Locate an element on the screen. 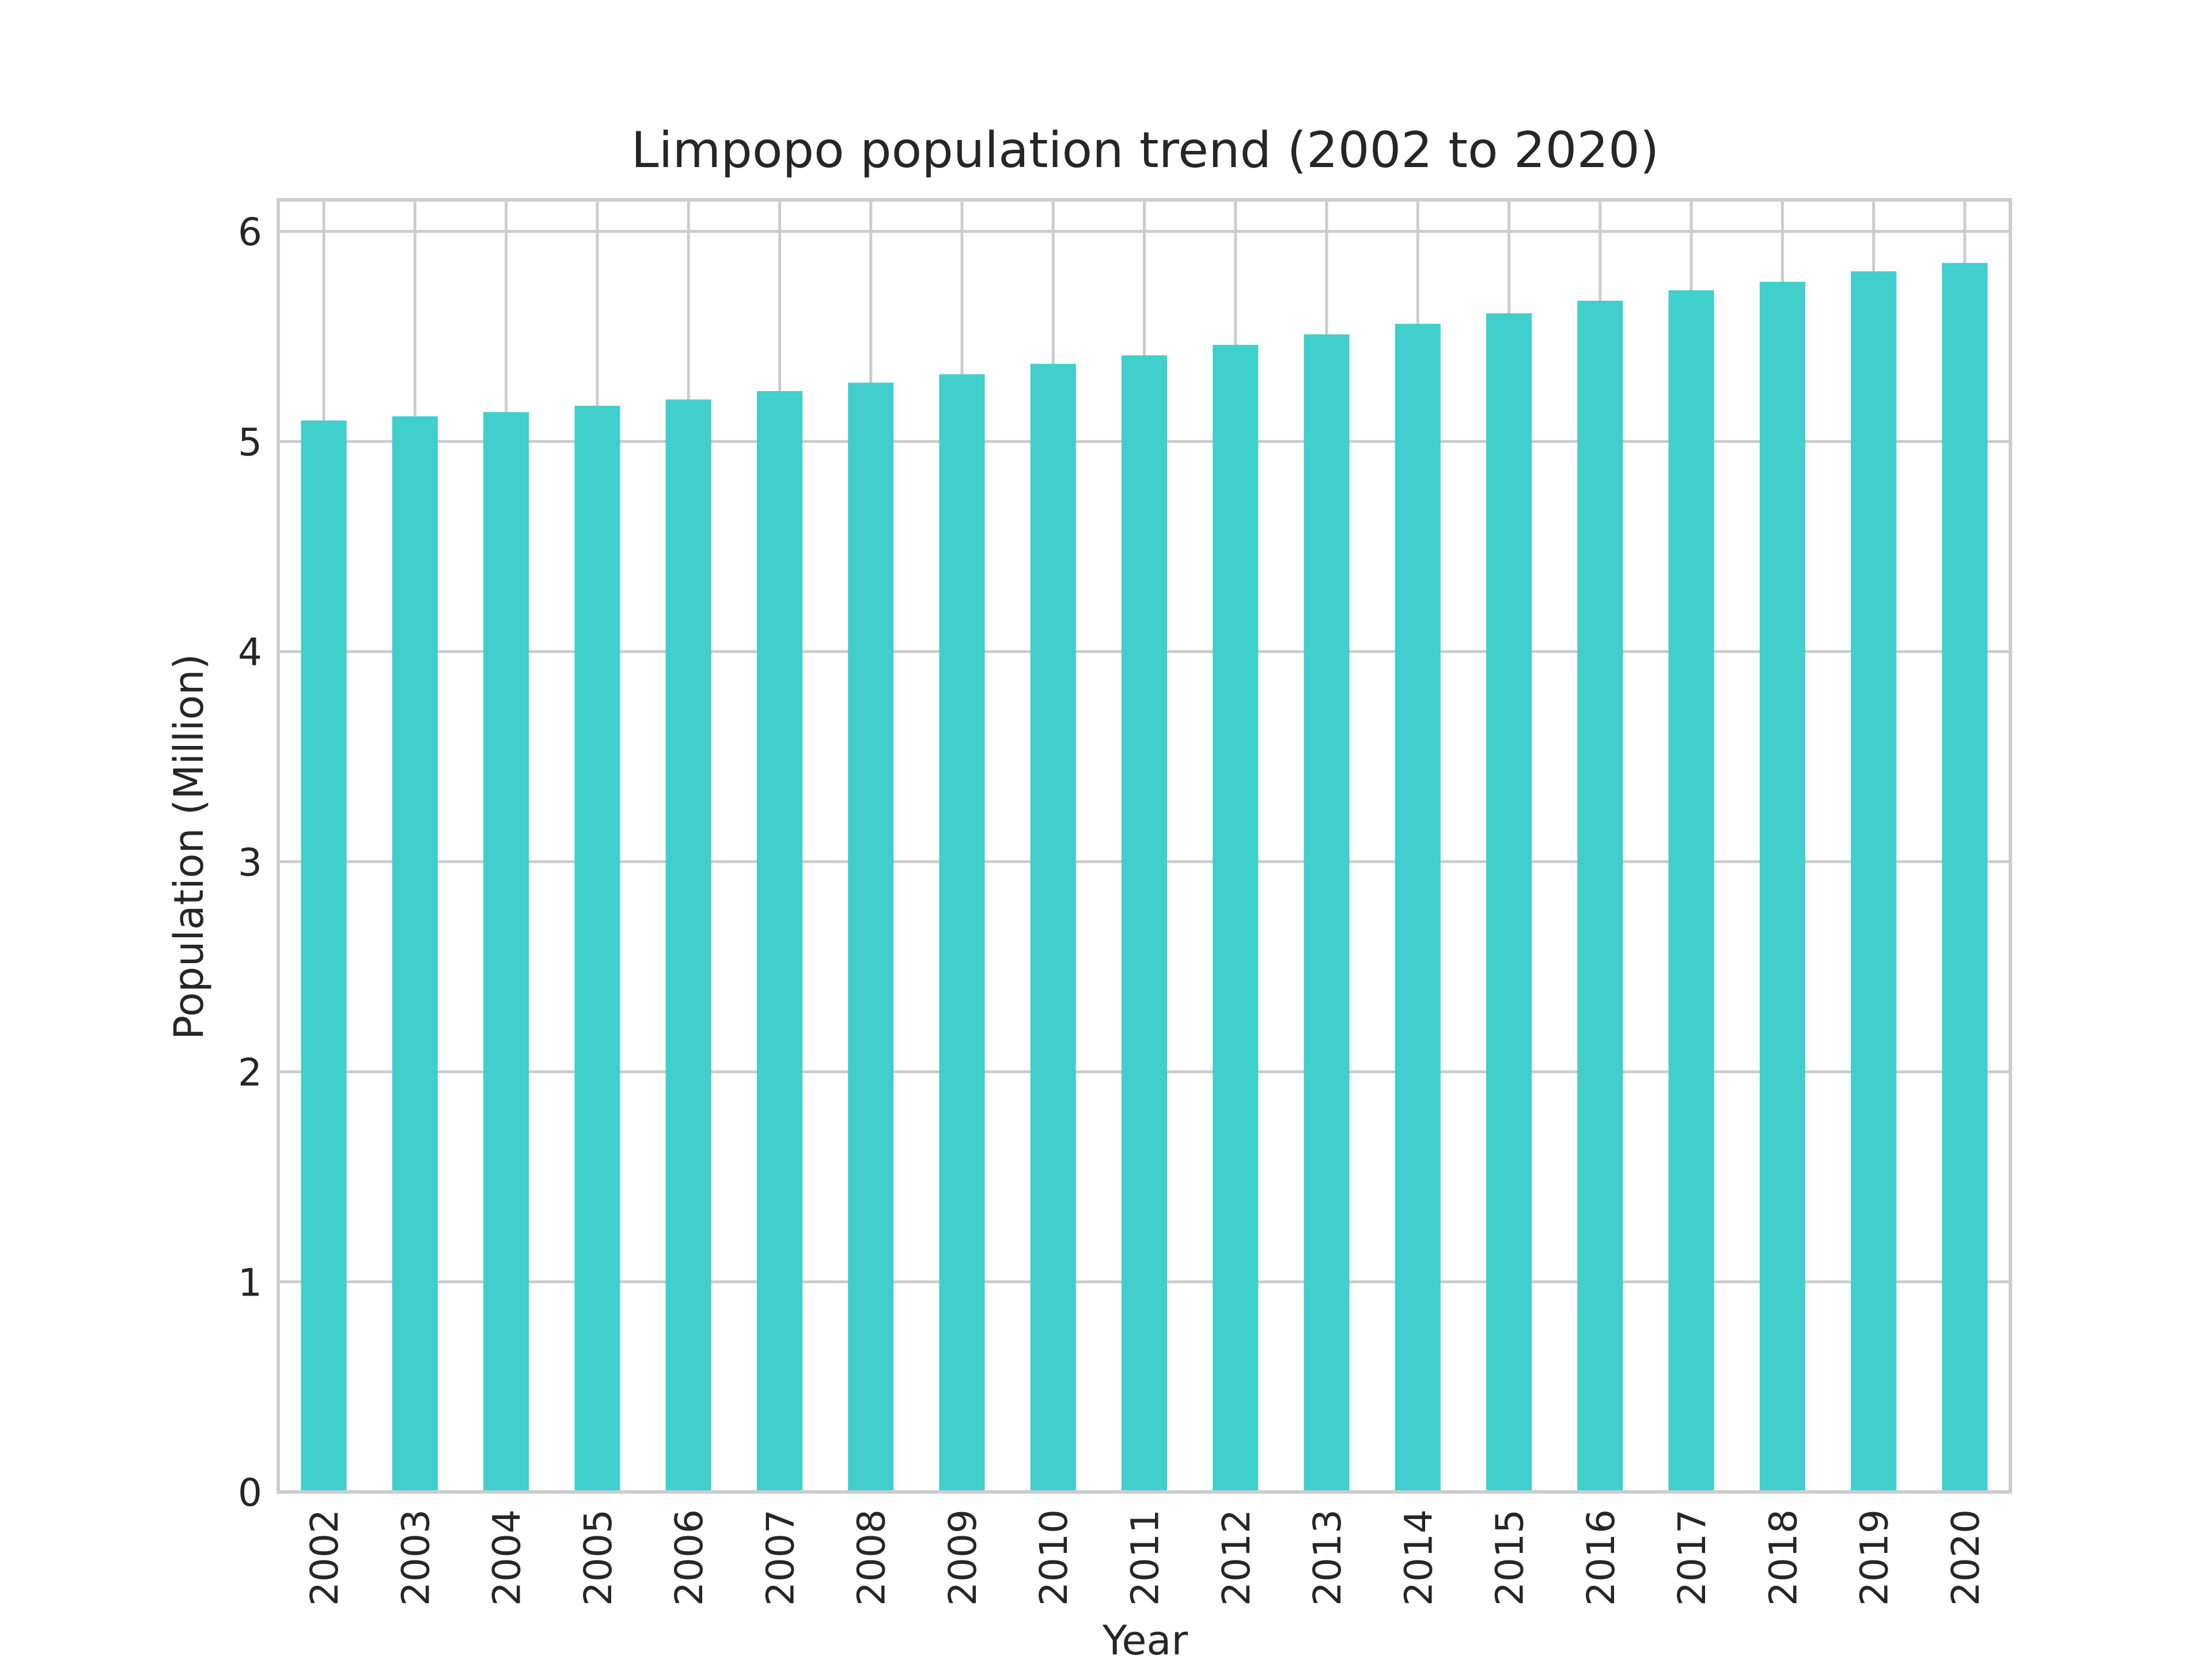 This screenshot has height=1659, width=2212. bar-2007 is located at coordinates (779, 941).